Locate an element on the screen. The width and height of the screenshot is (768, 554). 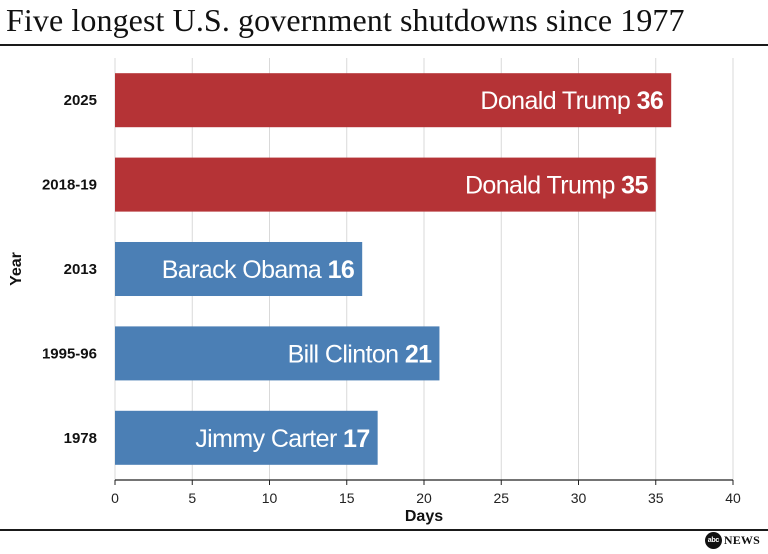
x-tick-label: 20 is located at coordinates (424, 498).